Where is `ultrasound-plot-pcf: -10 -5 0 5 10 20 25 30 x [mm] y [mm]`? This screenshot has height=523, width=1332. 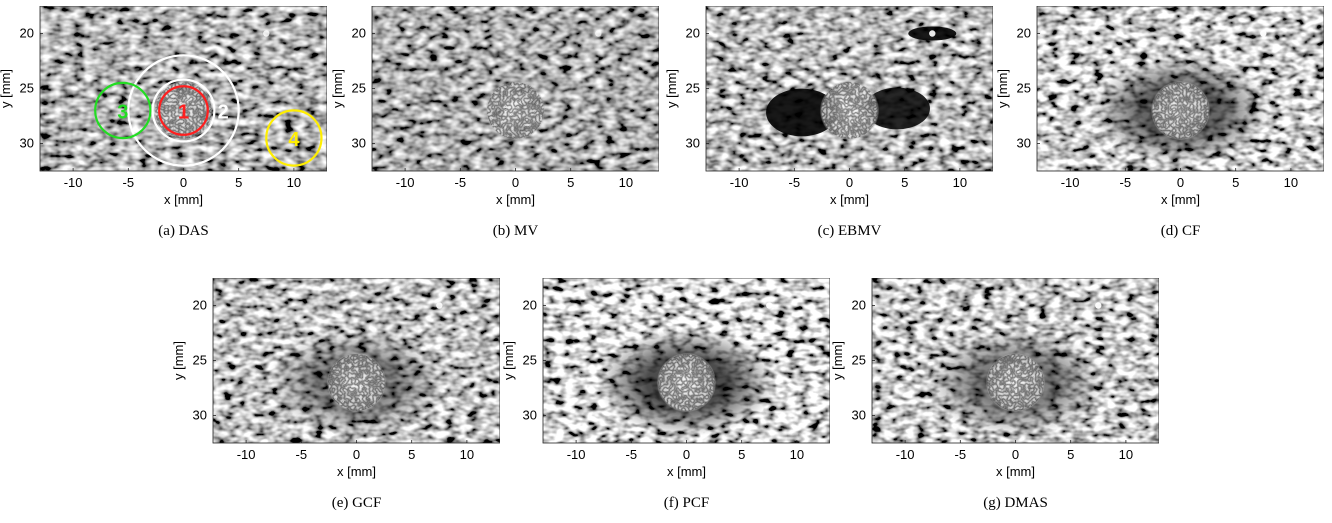
ultrasound-plot-pcf: -10 -5 0 5 10 20 25 30 x [mm] y [mm] is located at coordinates (666, 378).